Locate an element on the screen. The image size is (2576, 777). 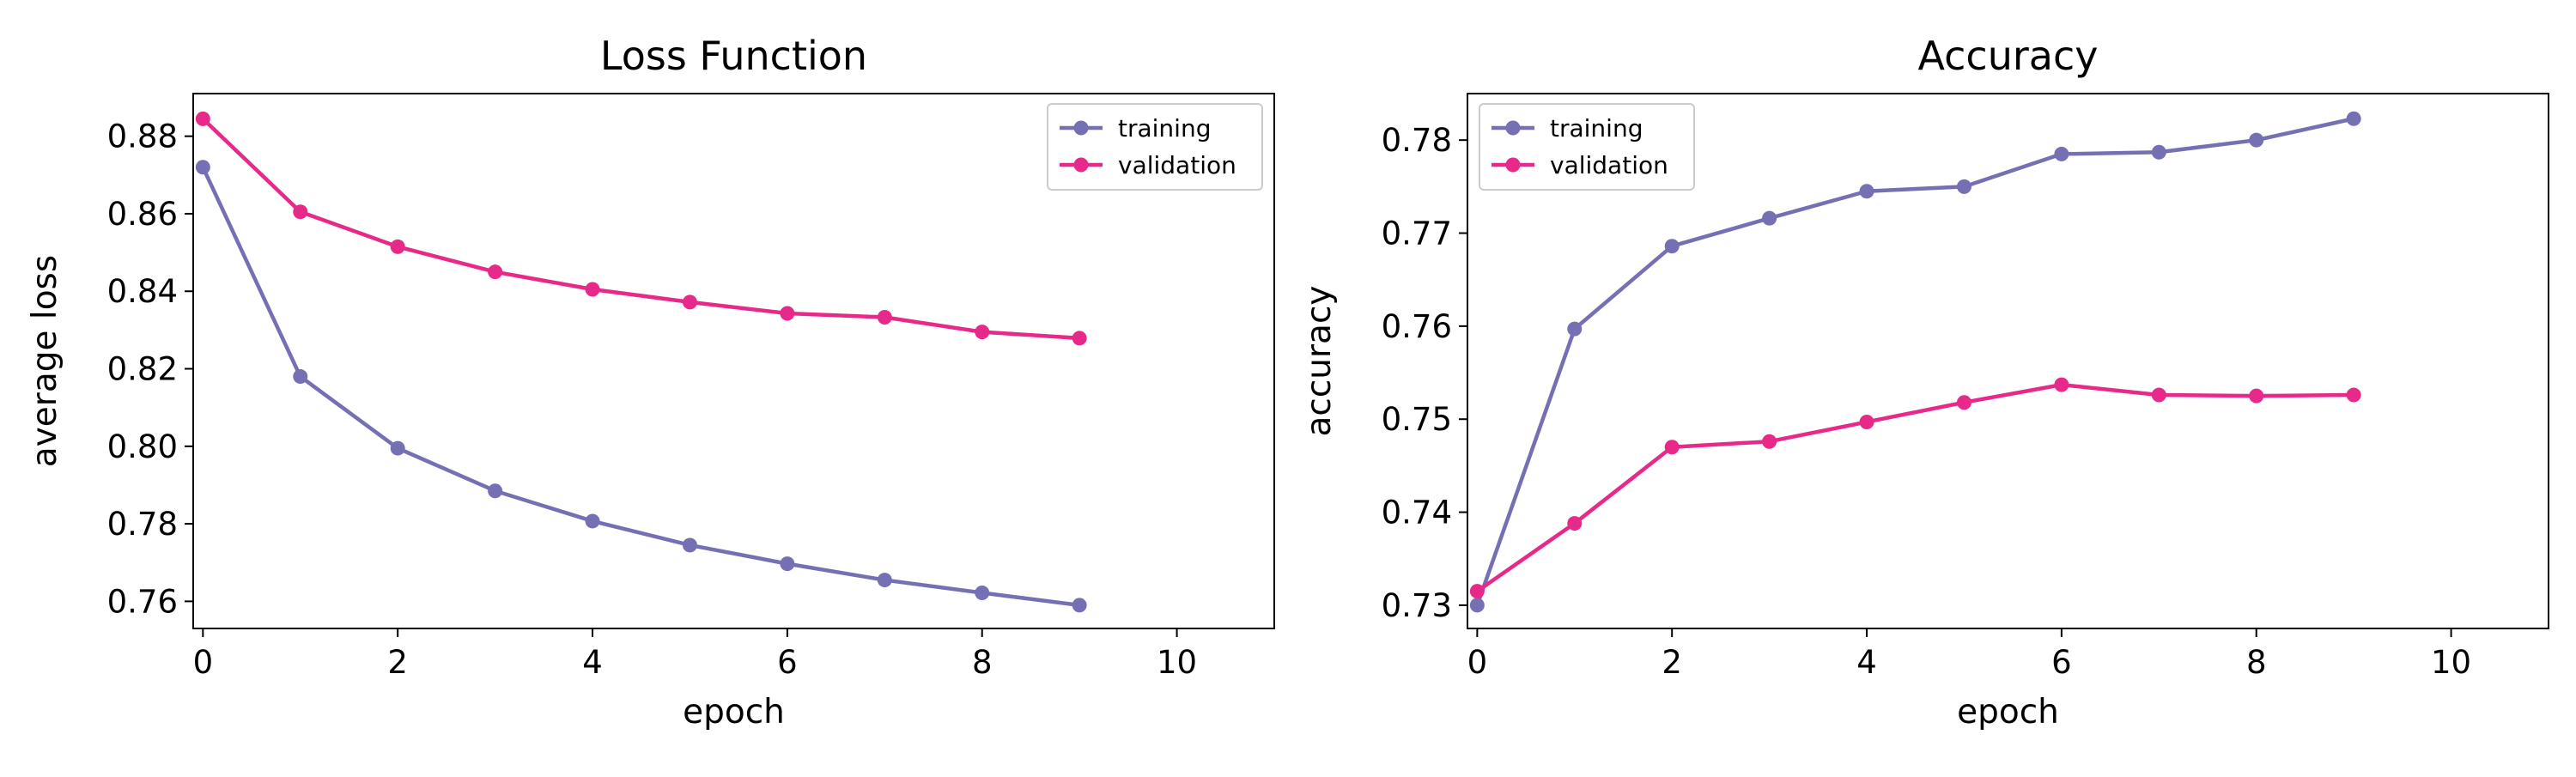
y-axis-label: average loss is located at coordinates (45, 361).